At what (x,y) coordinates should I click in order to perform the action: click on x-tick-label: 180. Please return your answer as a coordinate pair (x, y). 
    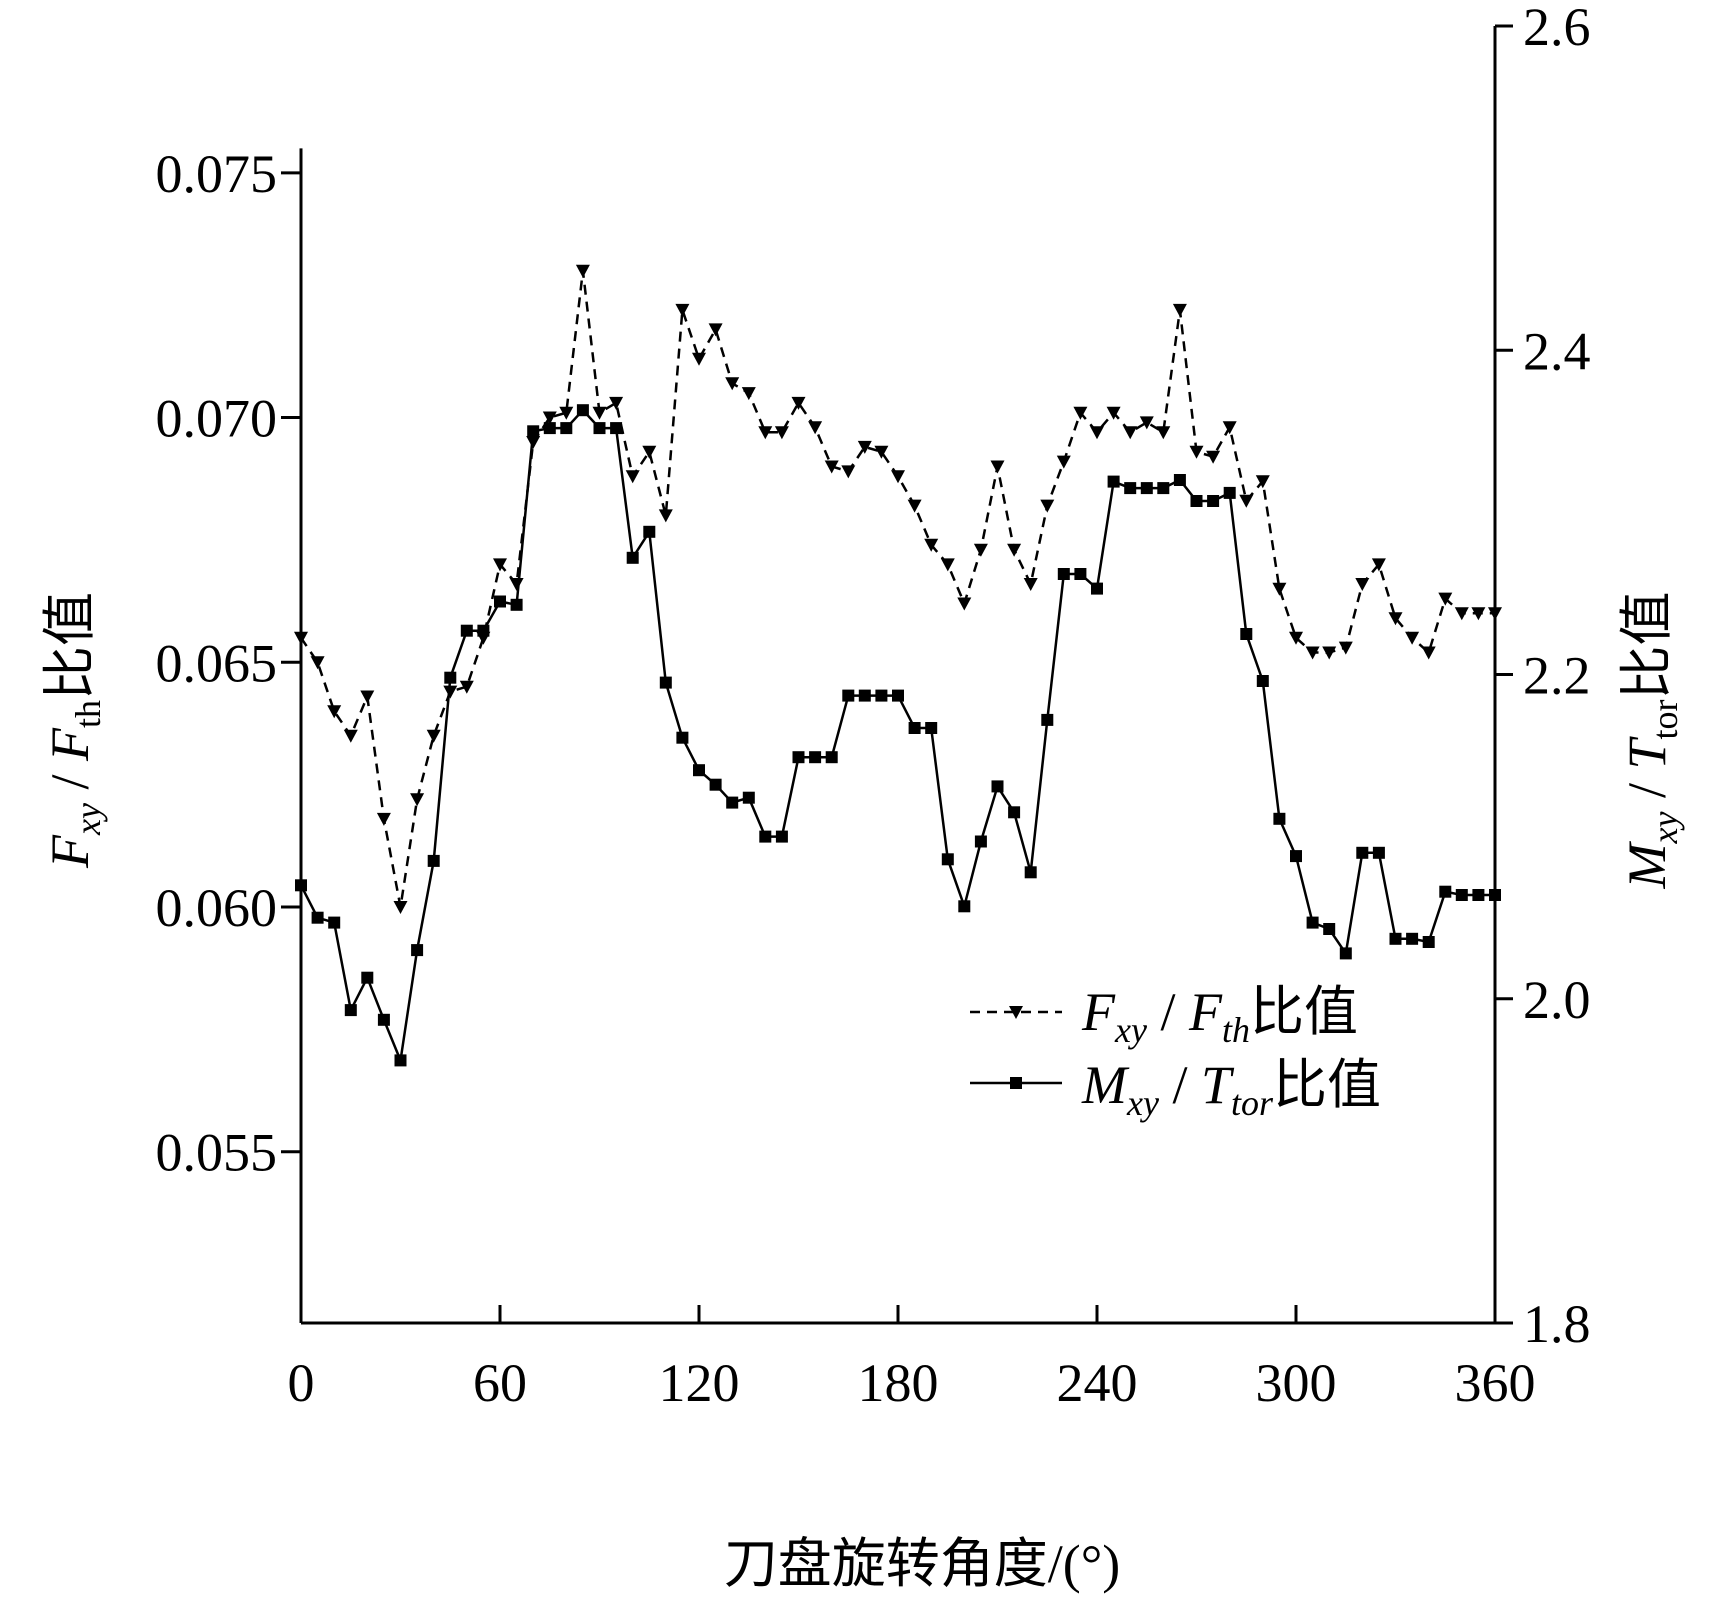
    Looking at the image, I should click on (898, 1383).